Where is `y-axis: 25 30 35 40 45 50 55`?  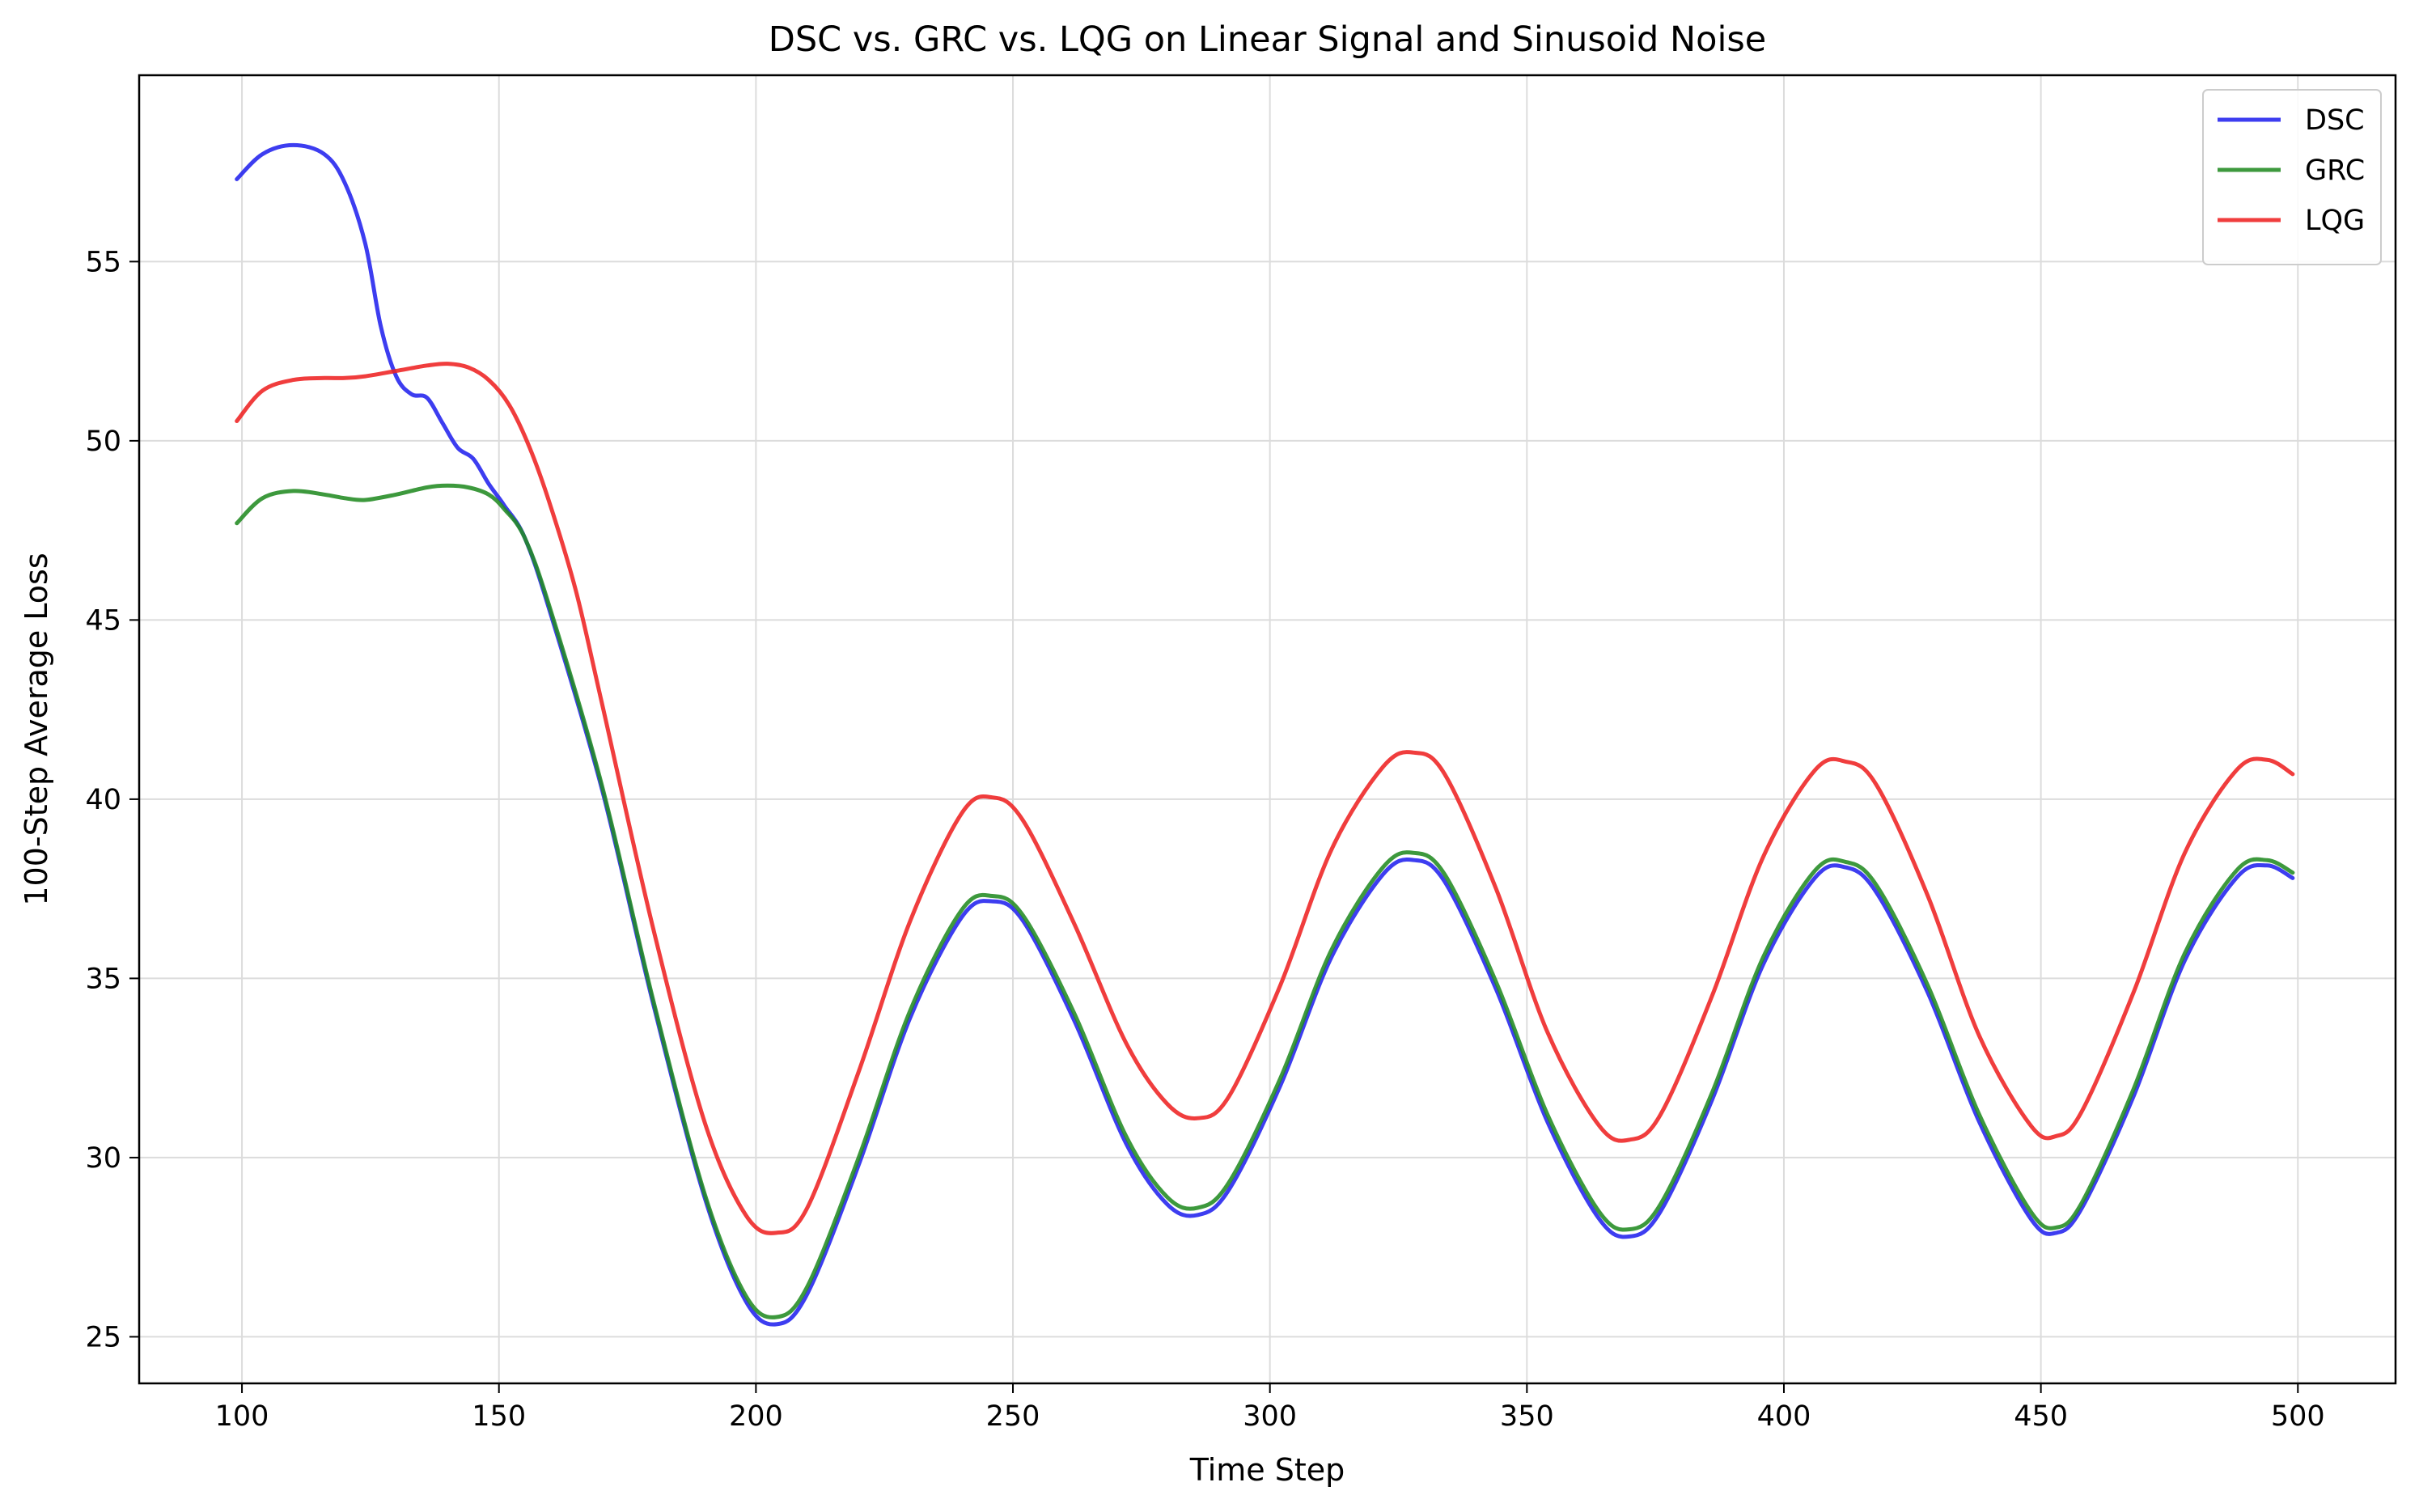
y-axis: 25 30 35 40 45 50 55 is located at coordinates (112, 799).